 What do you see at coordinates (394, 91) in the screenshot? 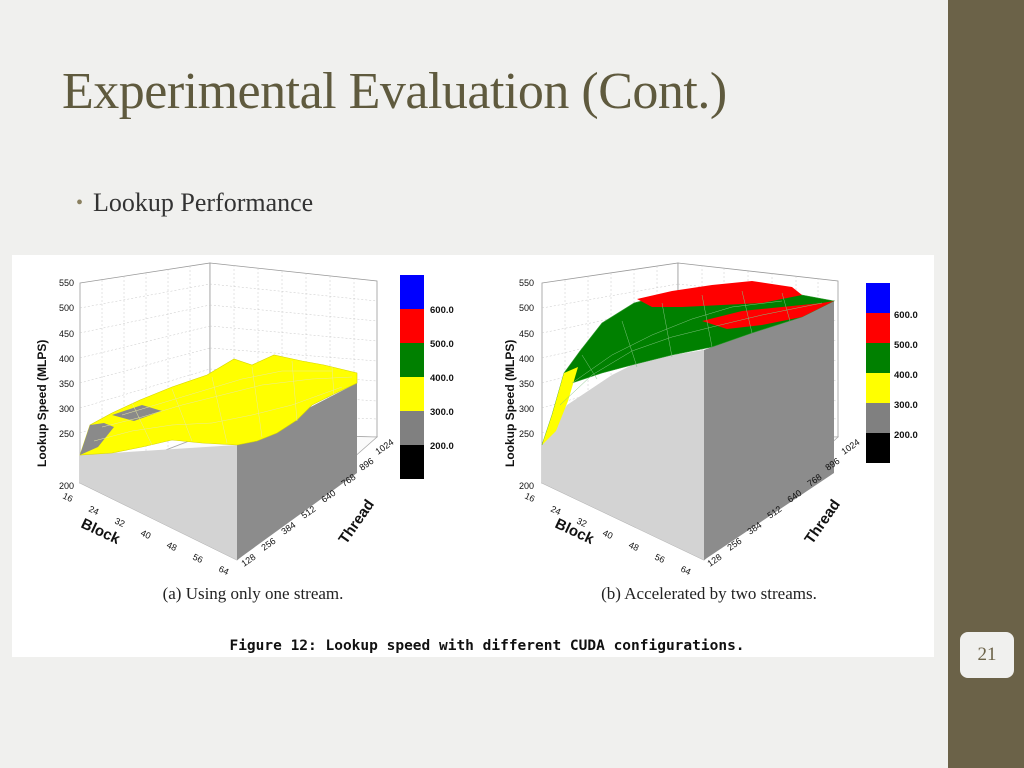
I see `slide-title: Experimental Evaluation (Cont.)` at bounding box center [394, 91].